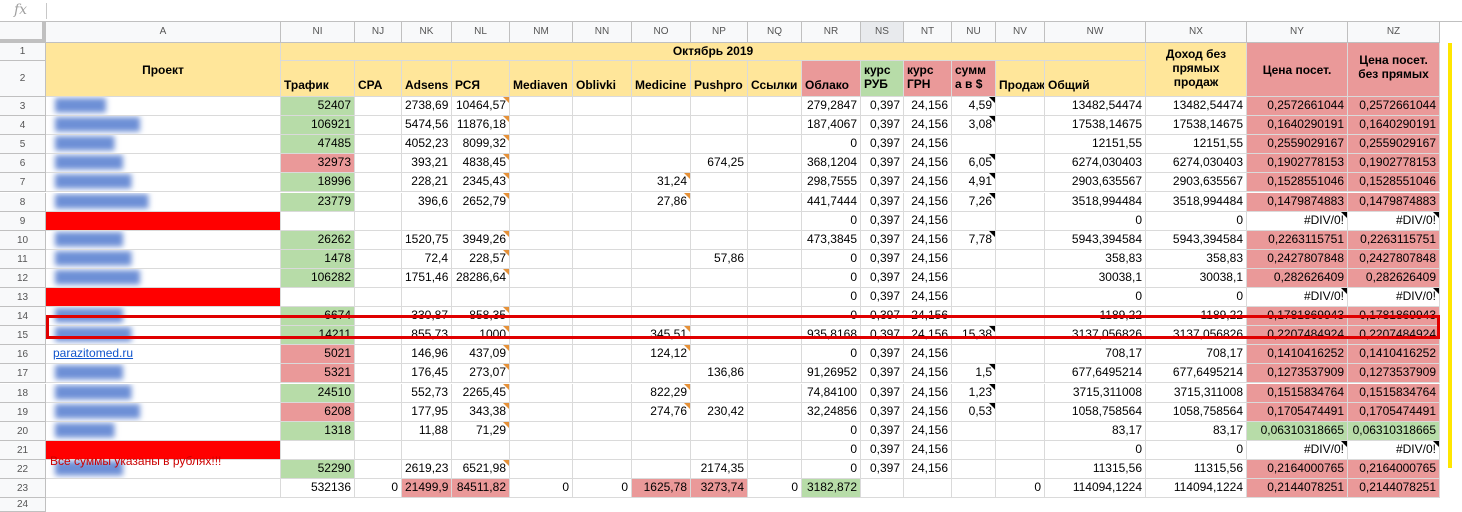 The height and width of the screenshot is (512, 1462). What do you see at coordinates (1095, 469) in the screenshot?
I see `cell-nw-22: 11315,56` at bounding box center [1095, 469].